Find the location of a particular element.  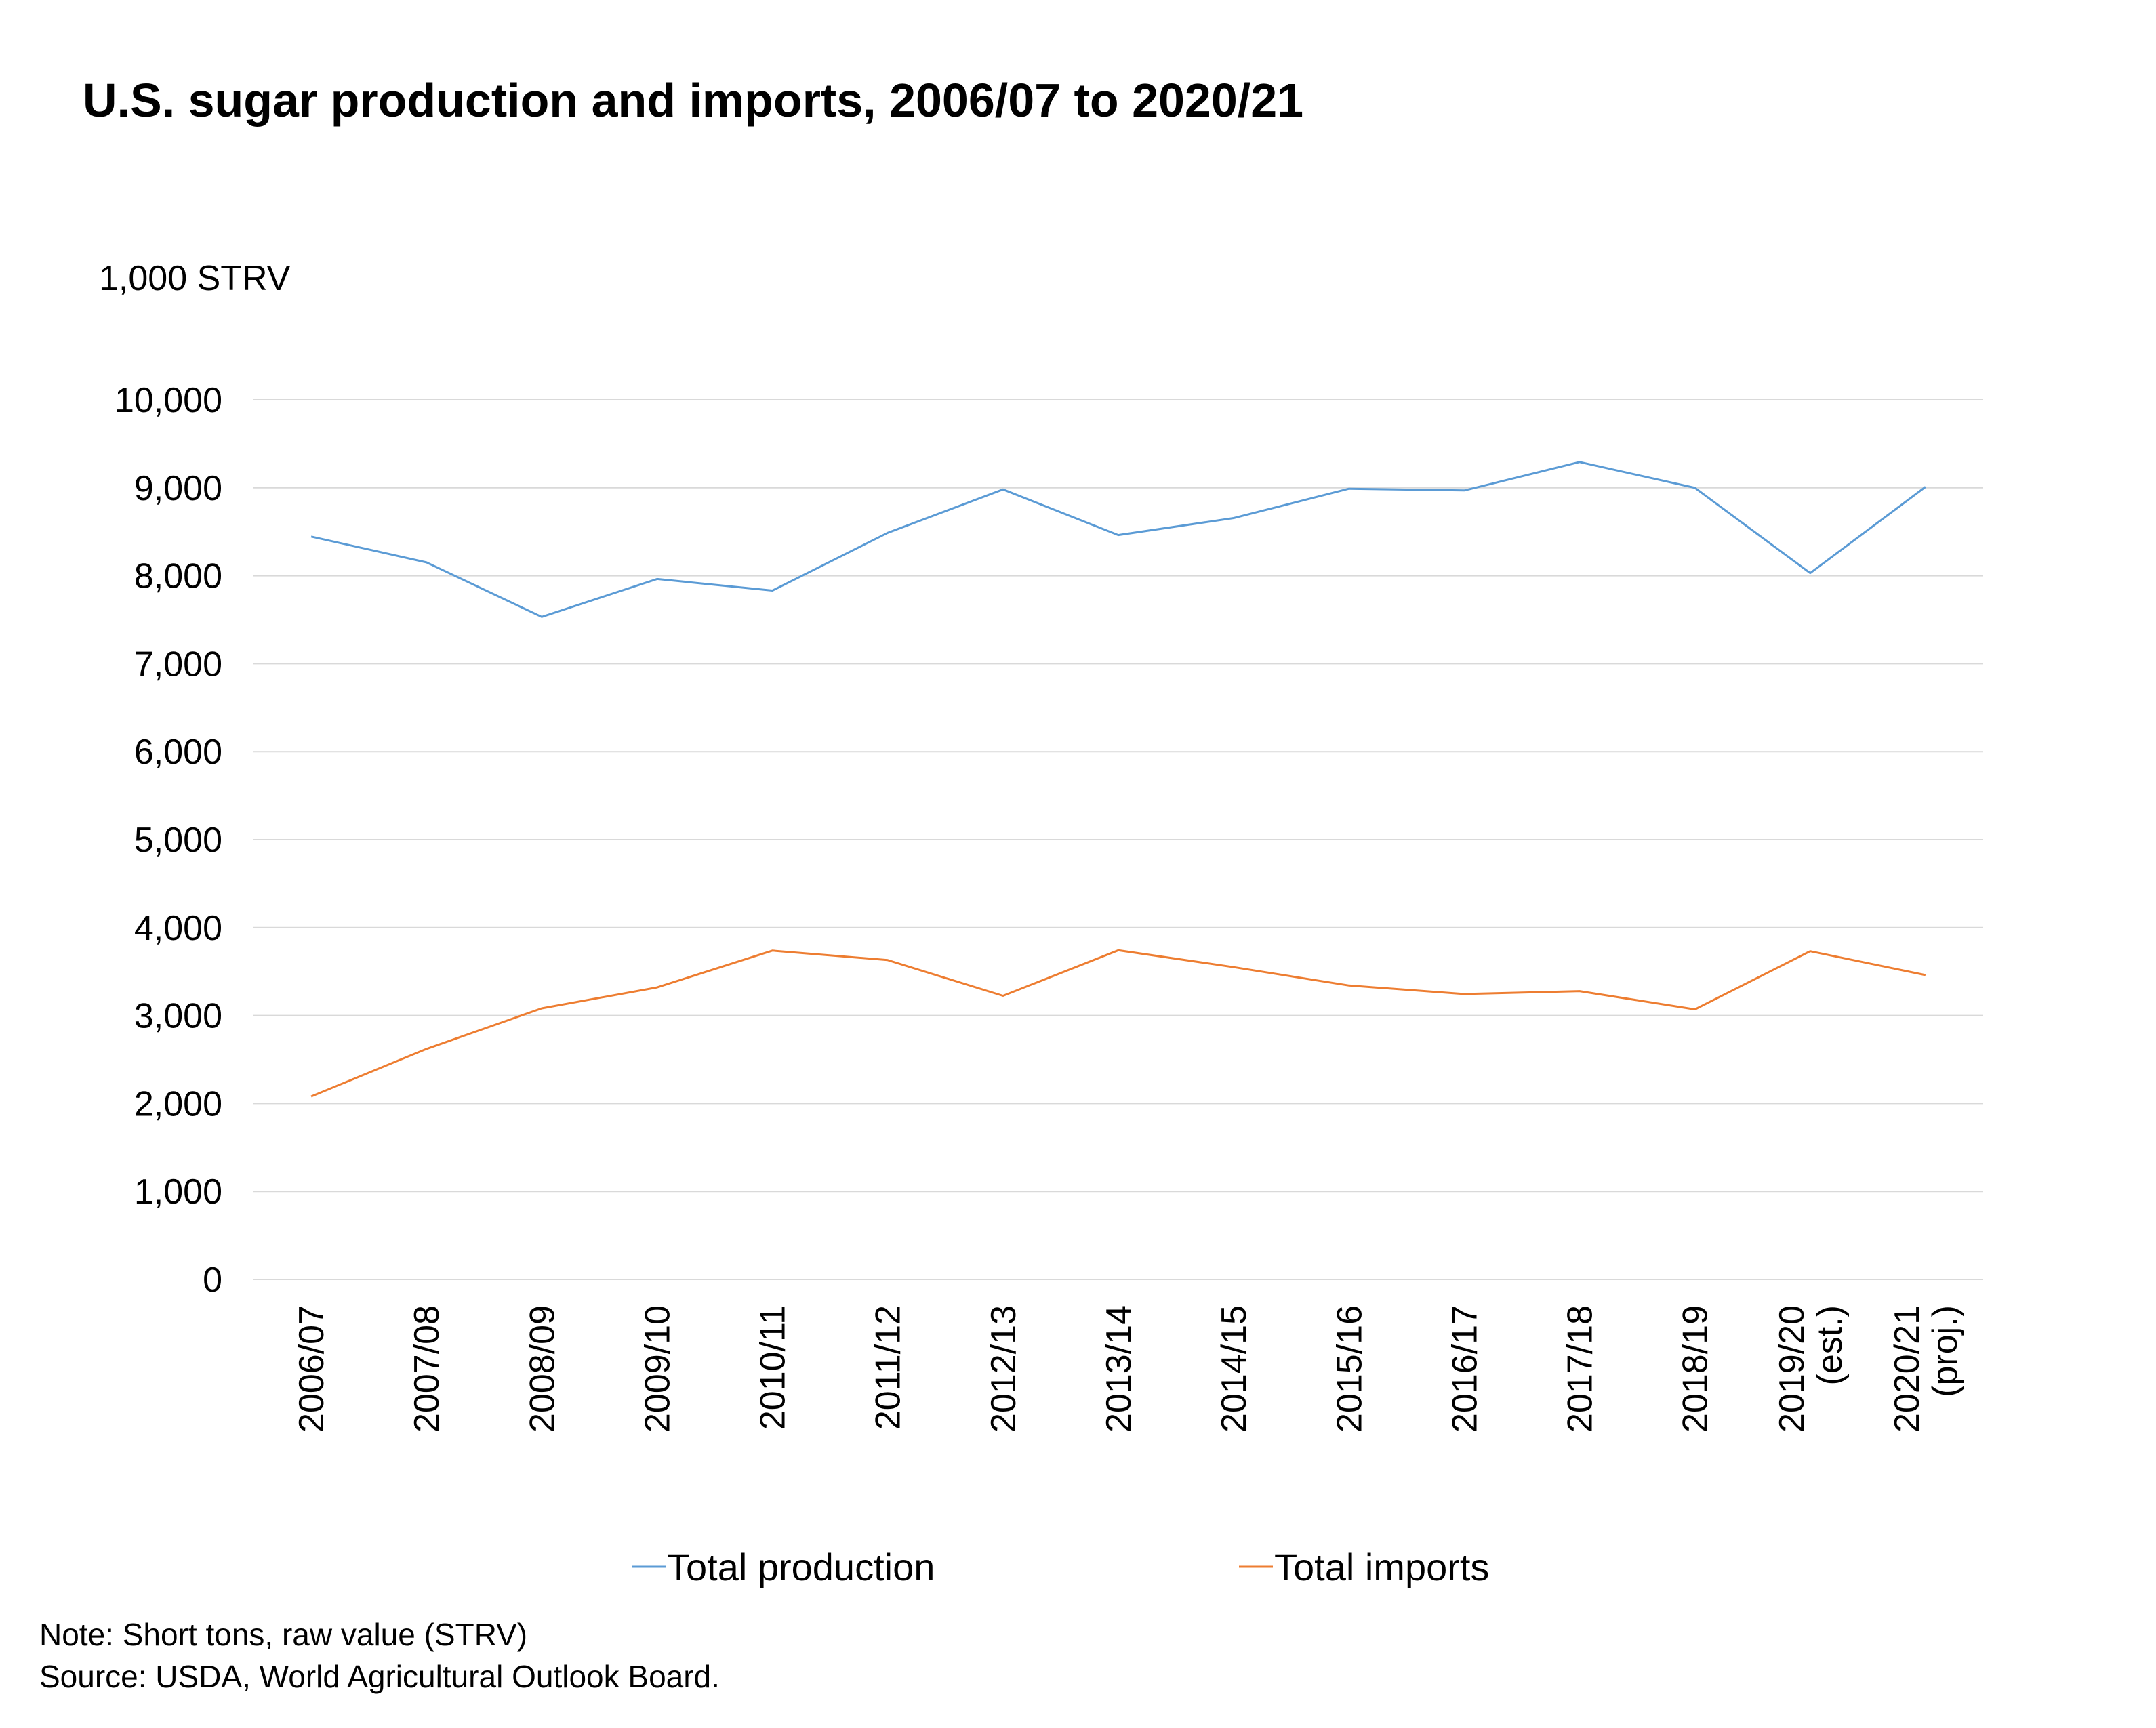

x-tick-label-line: 2012/13 is located at coordinates (1004, 1369).